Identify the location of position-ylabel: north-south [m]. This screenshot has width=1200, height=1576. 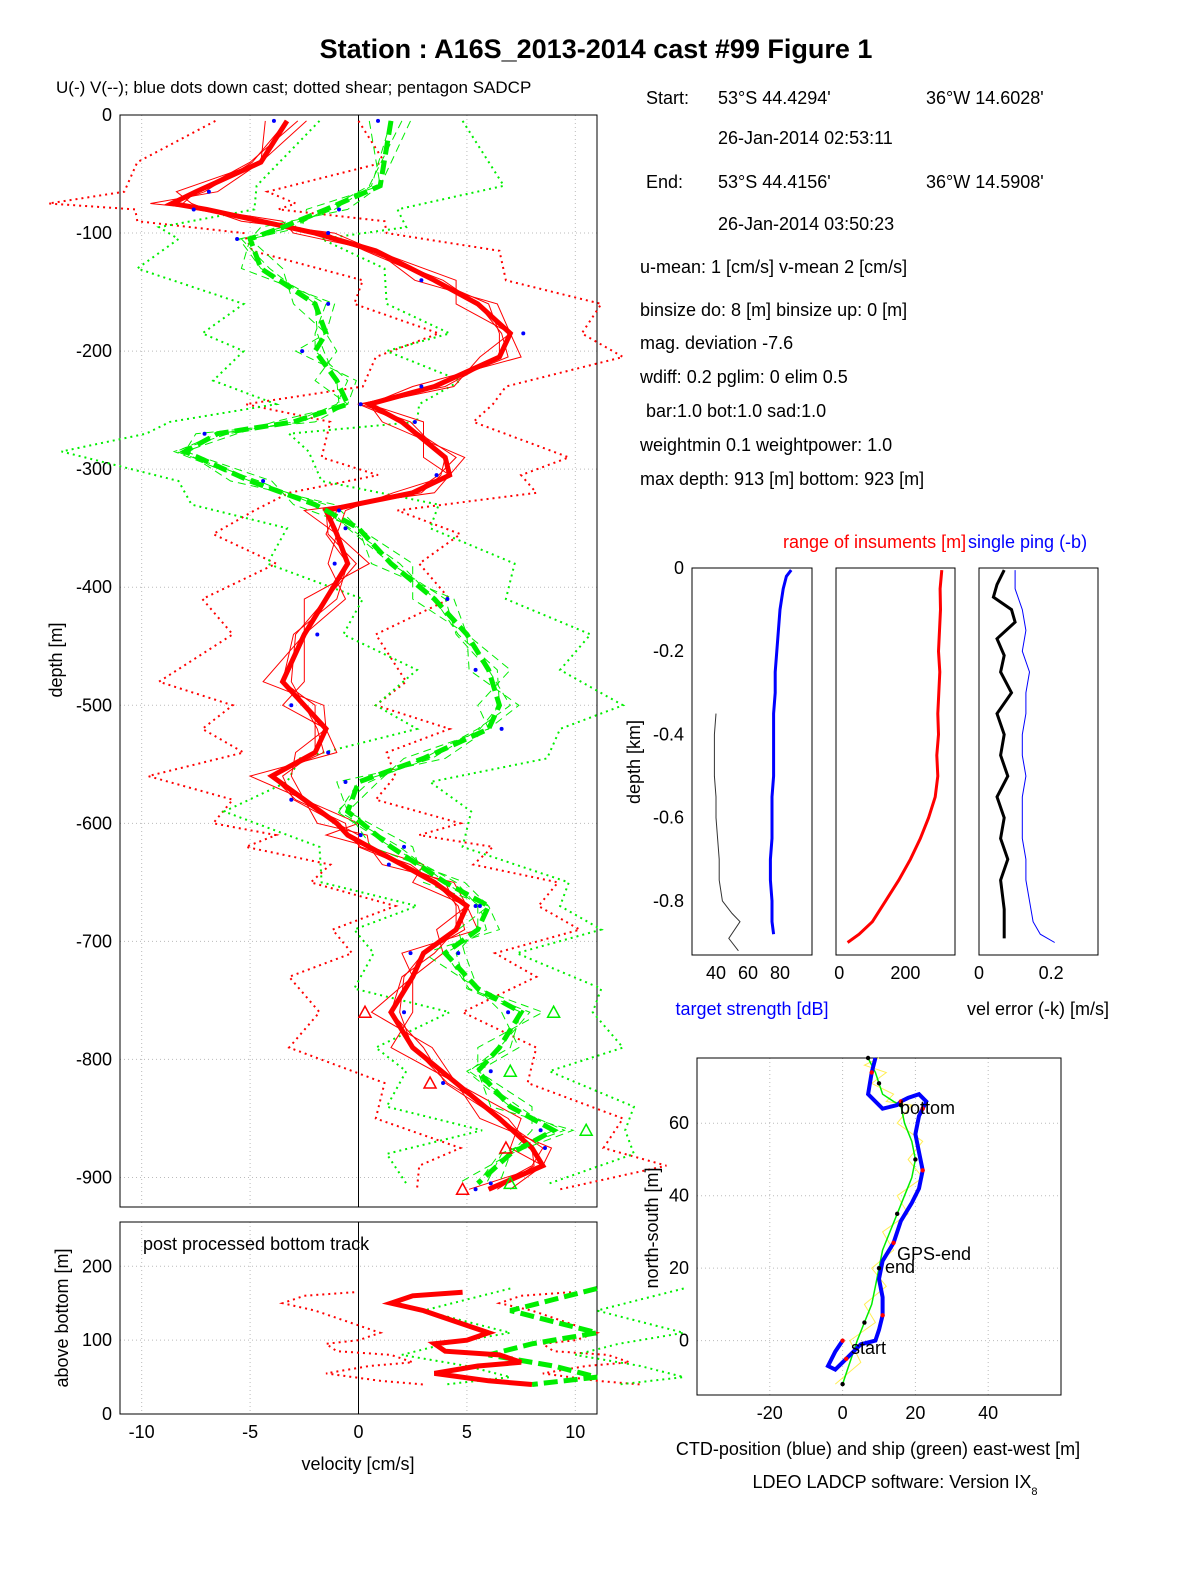
(652, 1227).